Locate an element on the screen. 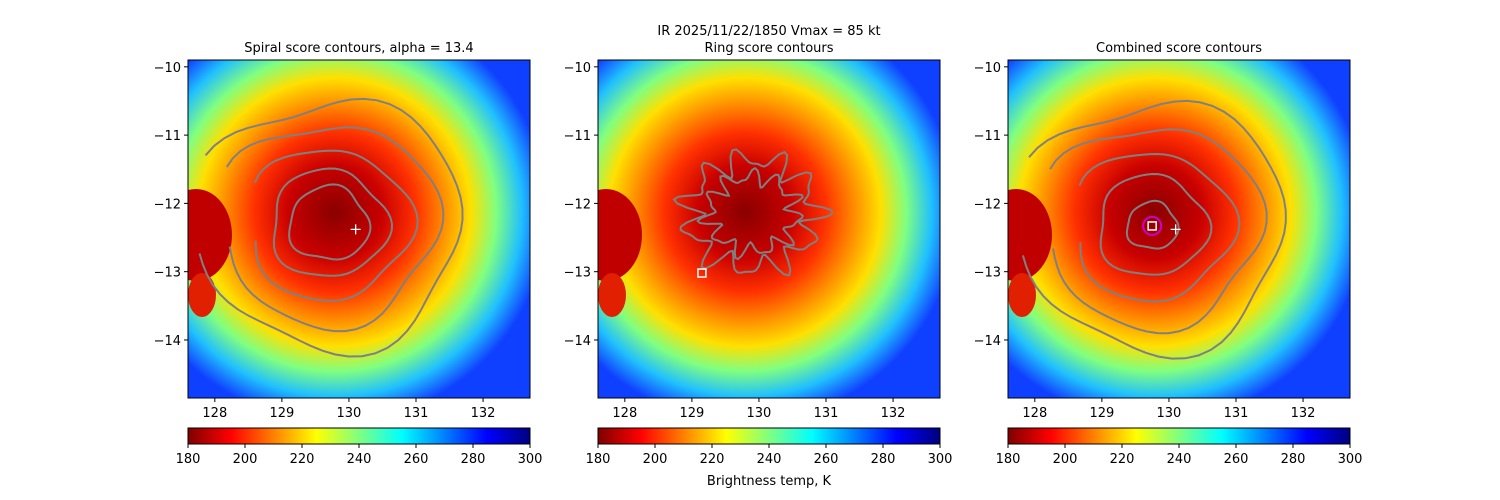 The height and width of the screenshot is (500, 1500). colorbar-label: Brightness temp, K is located at coordinates (769, 481).